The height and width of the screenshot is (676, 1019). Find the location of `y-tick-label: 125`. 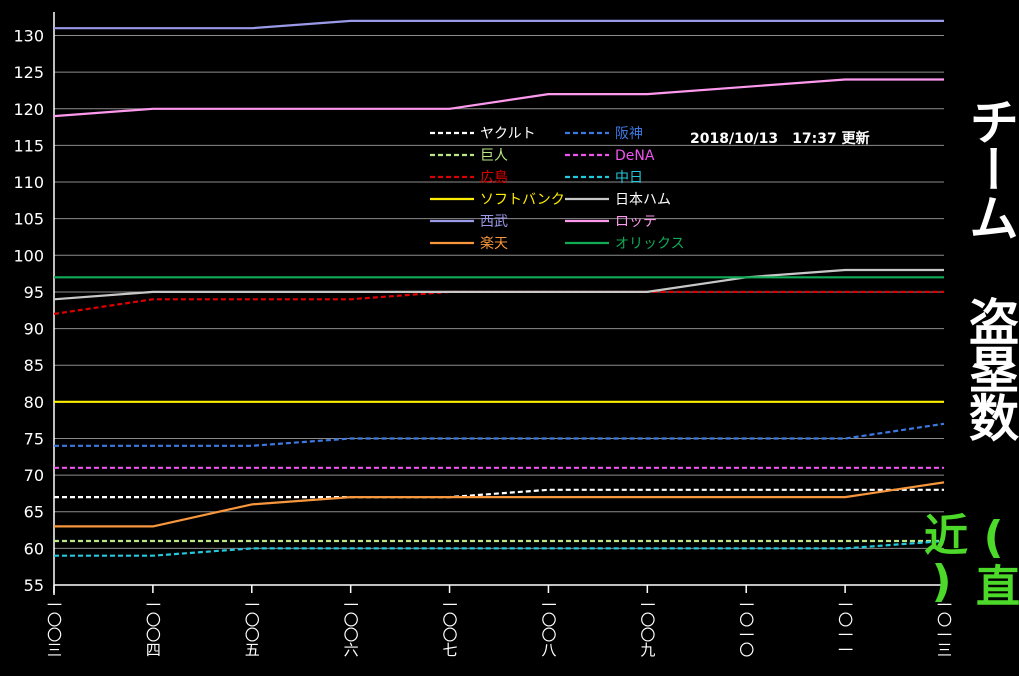

y-tick-label: 125 is located at coordinates (28, 72).